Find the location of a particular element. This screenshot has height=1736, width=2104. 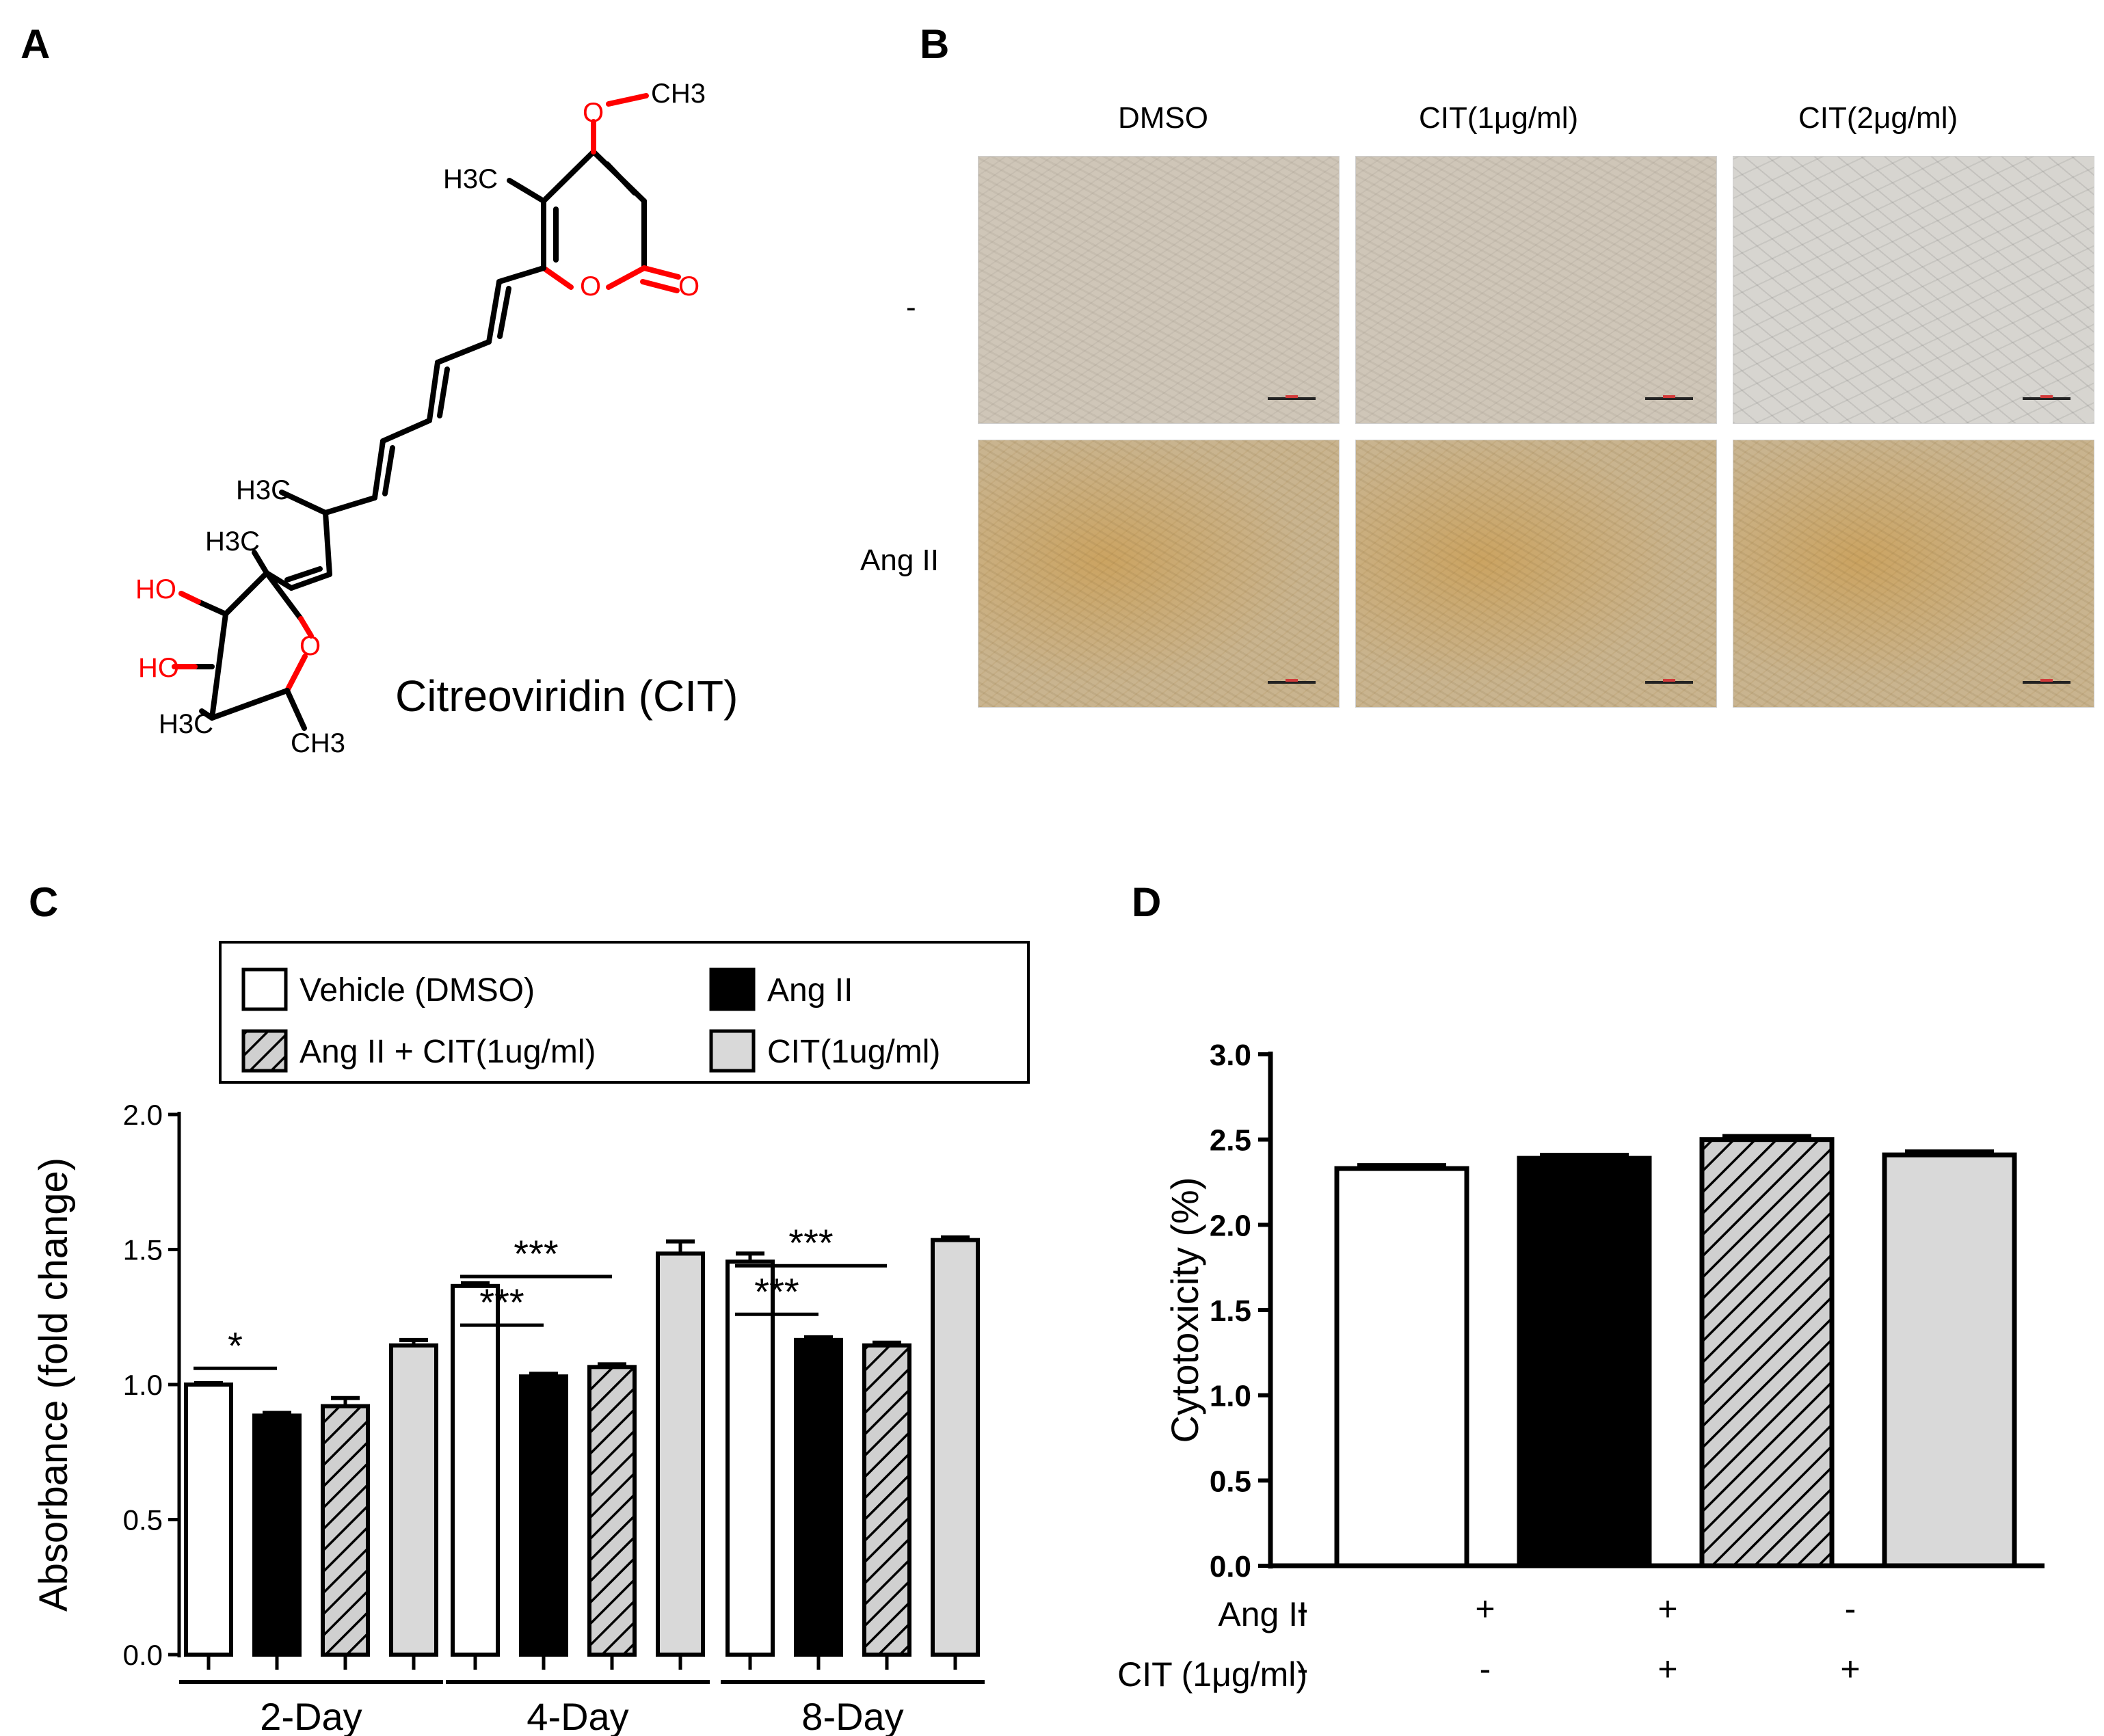

atom-o-pyrone: O is located at coordinates (590, 286).